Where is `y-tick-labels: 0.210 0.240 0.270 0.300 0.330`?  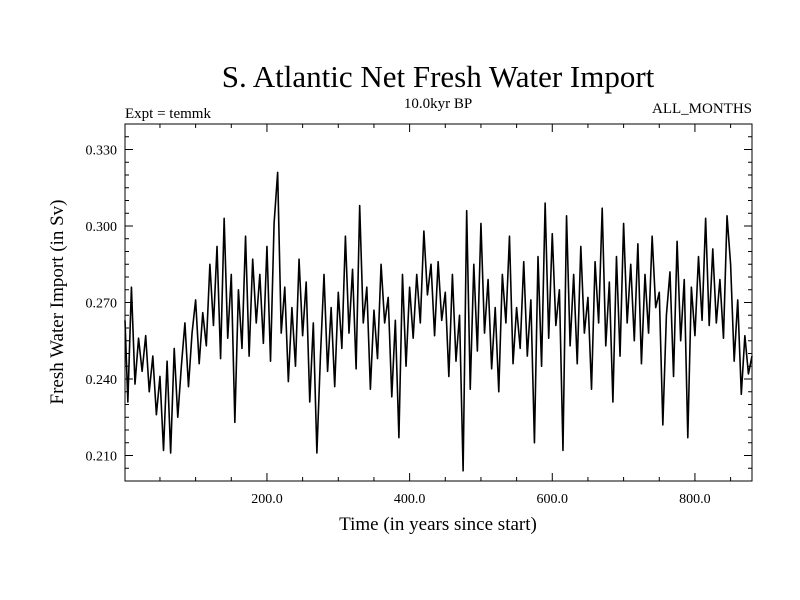 y-tick-labels: 0.210 0.240 0.270 0.300 0.330 is located at coordinates (102, 304).